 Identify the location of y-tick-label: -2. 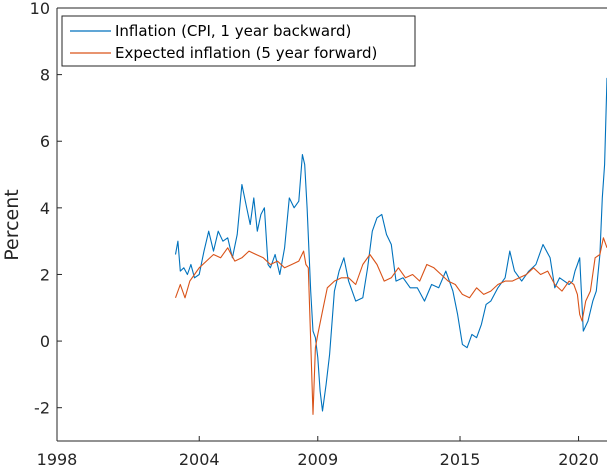
(42, 408).